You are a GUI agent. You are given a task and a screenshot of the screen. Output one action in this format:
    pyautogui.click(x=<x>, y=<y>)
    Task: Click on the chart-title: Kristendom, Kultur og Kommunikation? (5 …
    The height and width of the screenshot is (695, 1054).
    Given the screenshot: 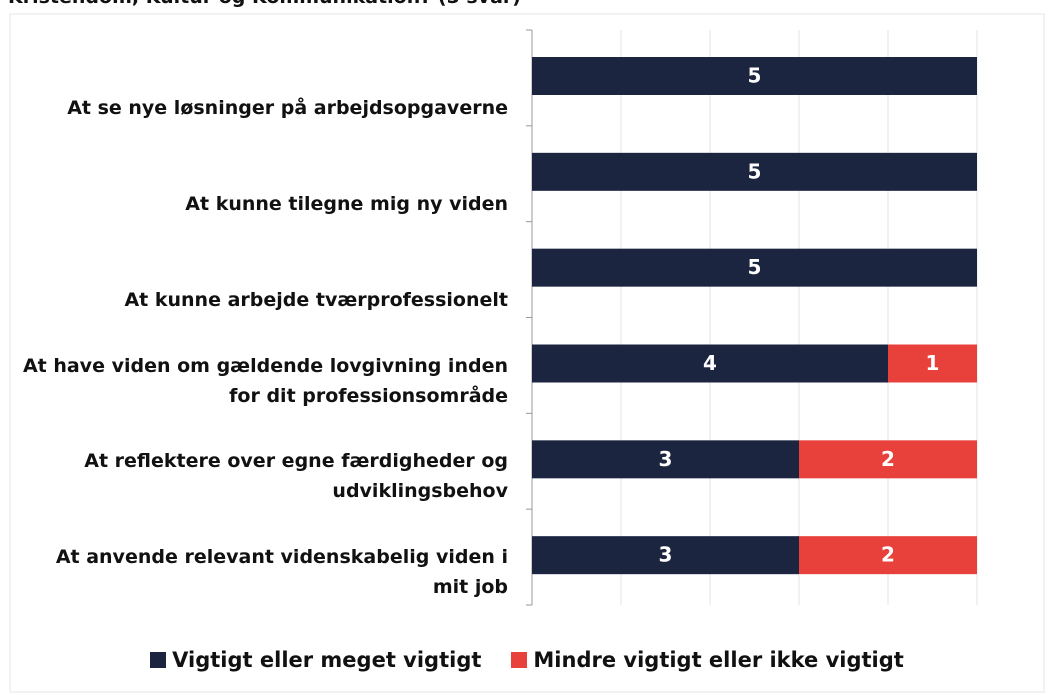 What is the action you would take?
    pyautogui.click(x=264, y=4)
    